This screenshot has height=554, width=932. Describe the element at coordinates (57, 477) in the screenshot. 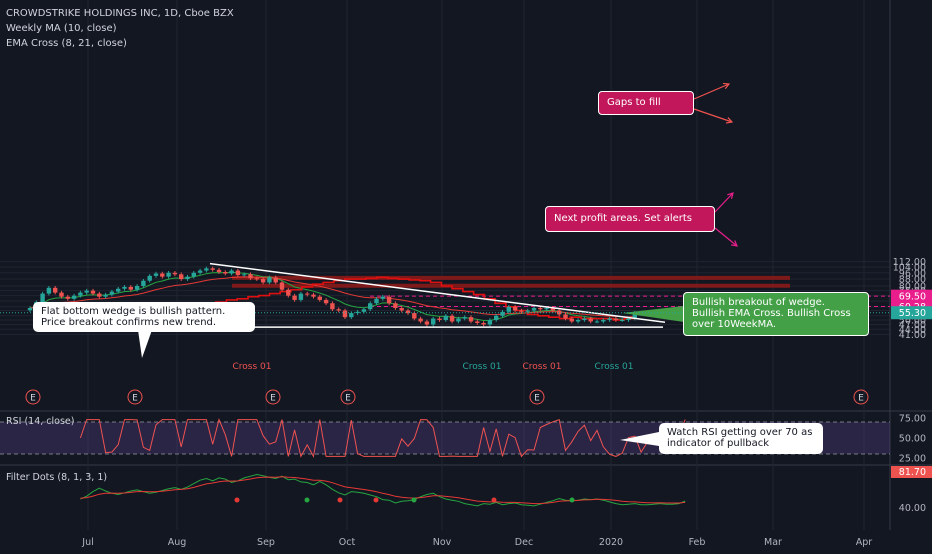

I see `filter-dots-legend: Filter Dots (8, 1, 3, 1)` at that location.